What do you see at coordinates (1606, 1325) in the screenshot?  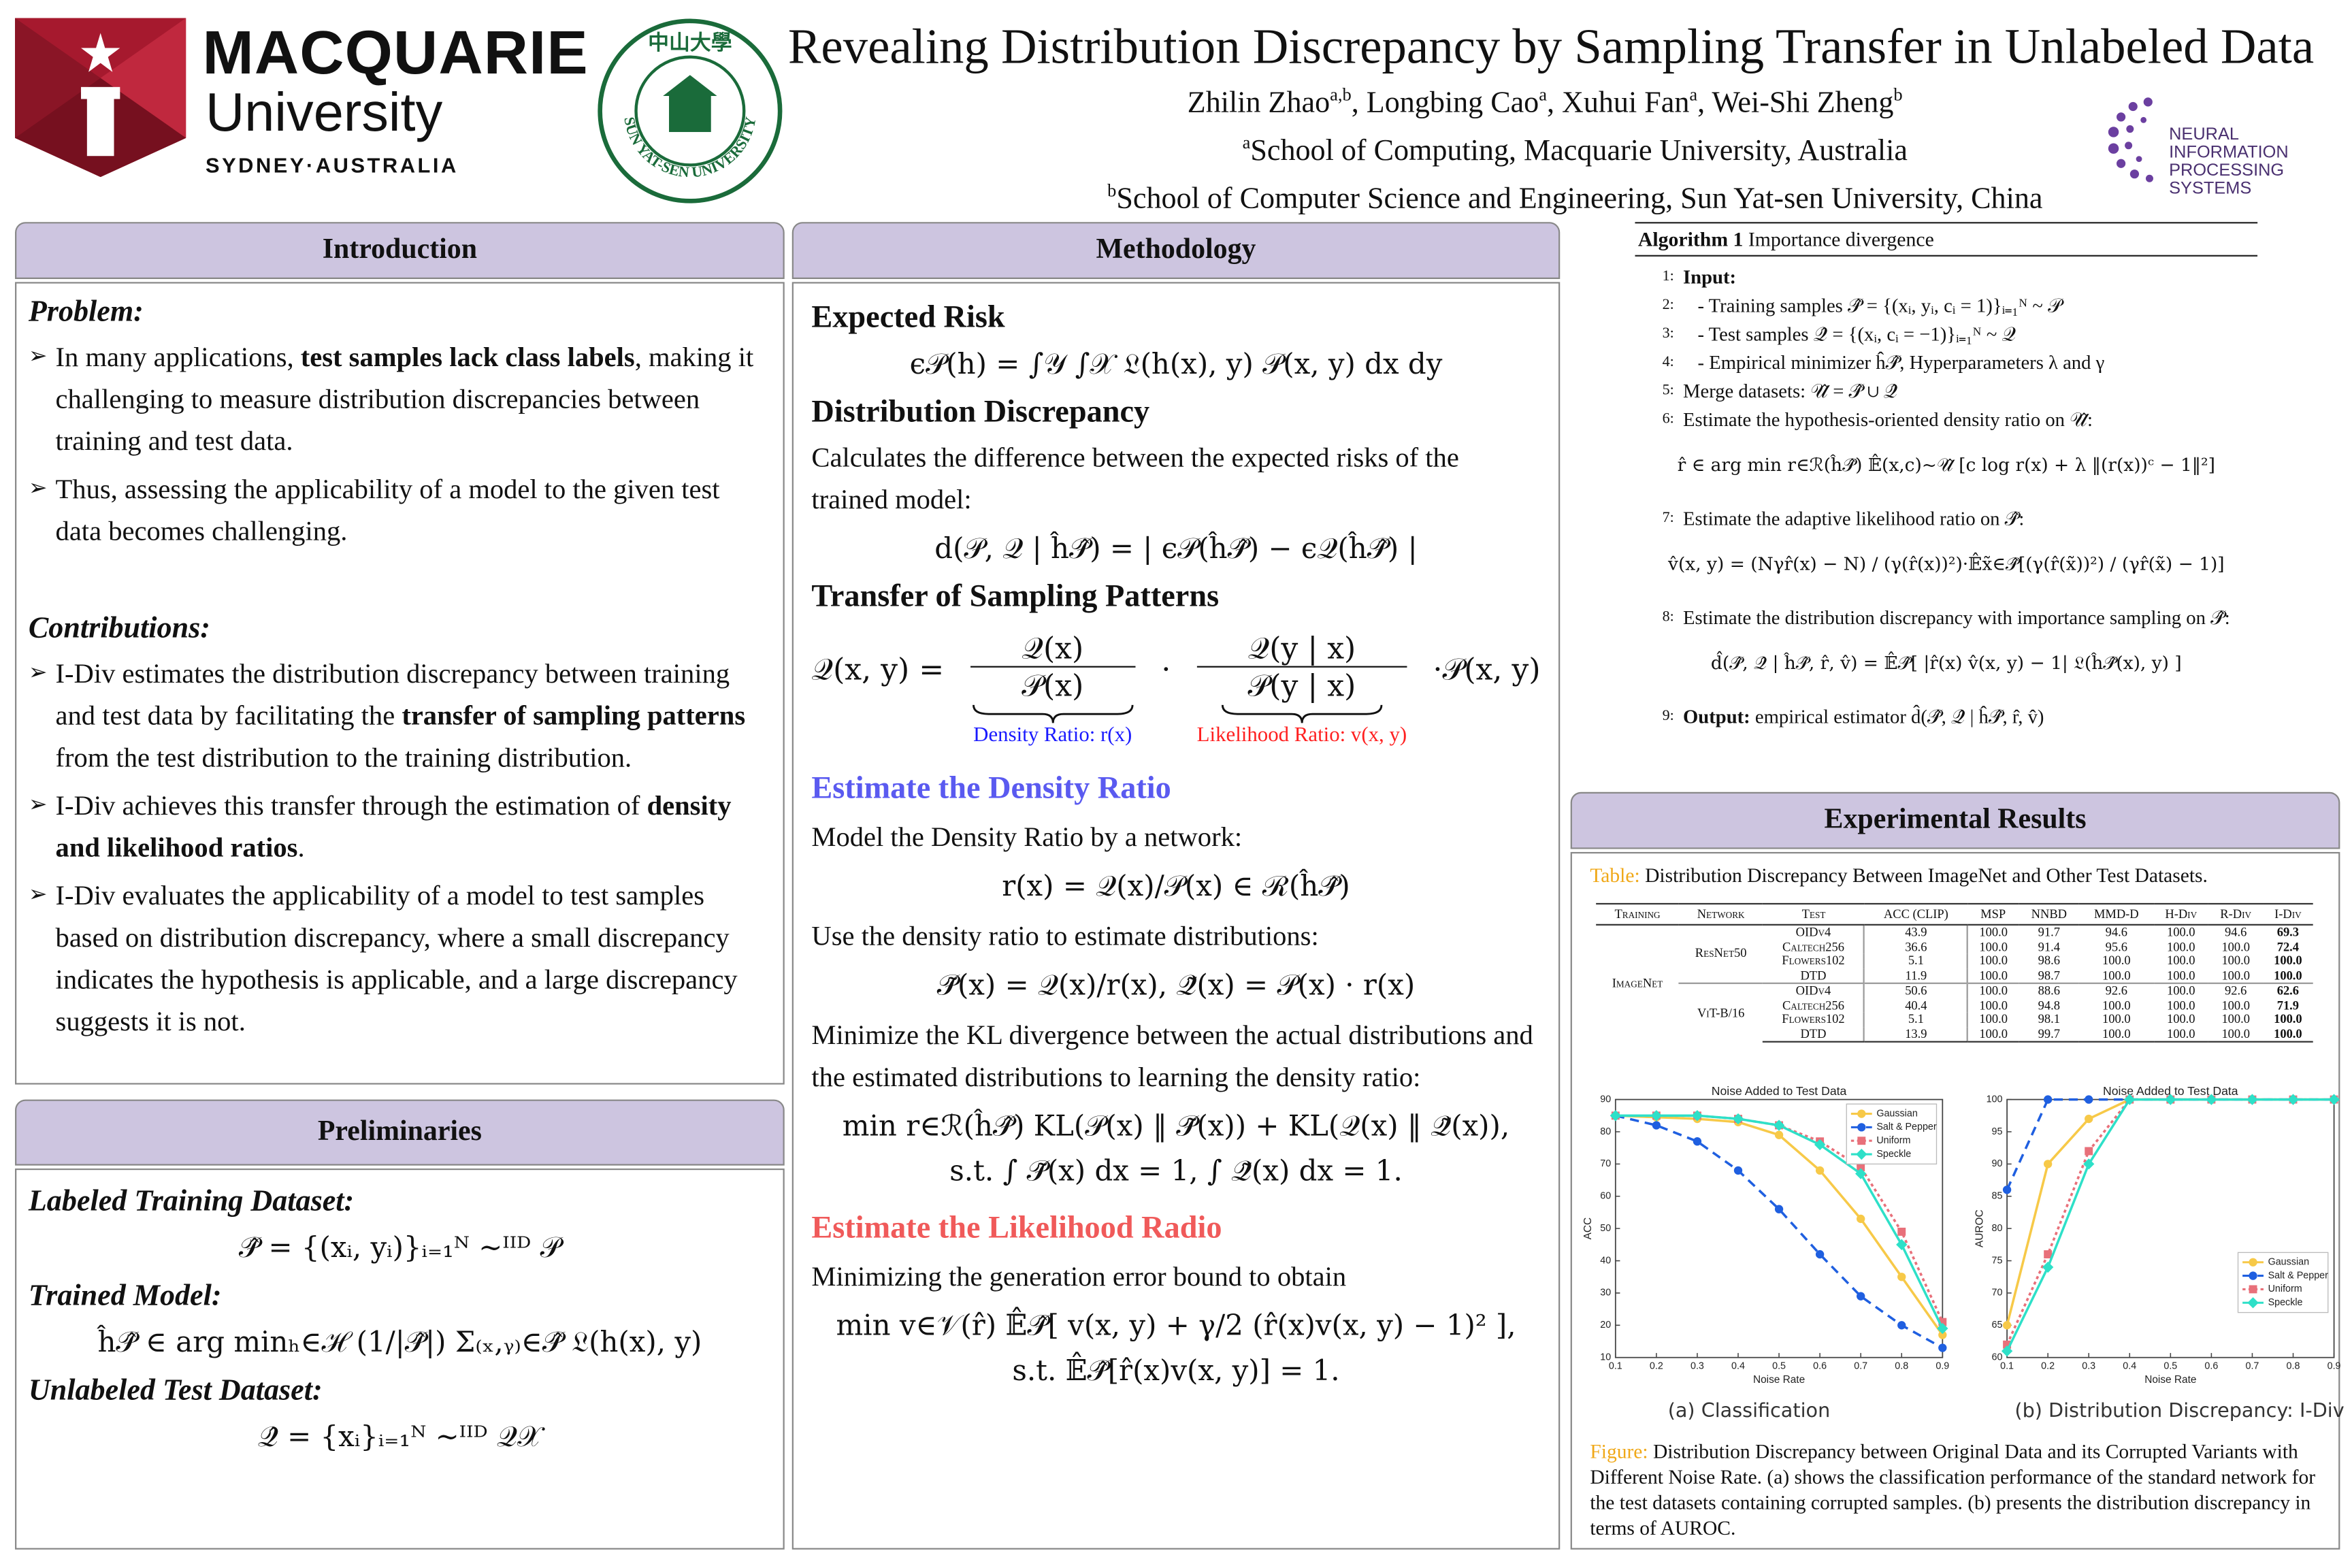 I see `y-tick-label: 20` at bounding box center [1606, 1325].